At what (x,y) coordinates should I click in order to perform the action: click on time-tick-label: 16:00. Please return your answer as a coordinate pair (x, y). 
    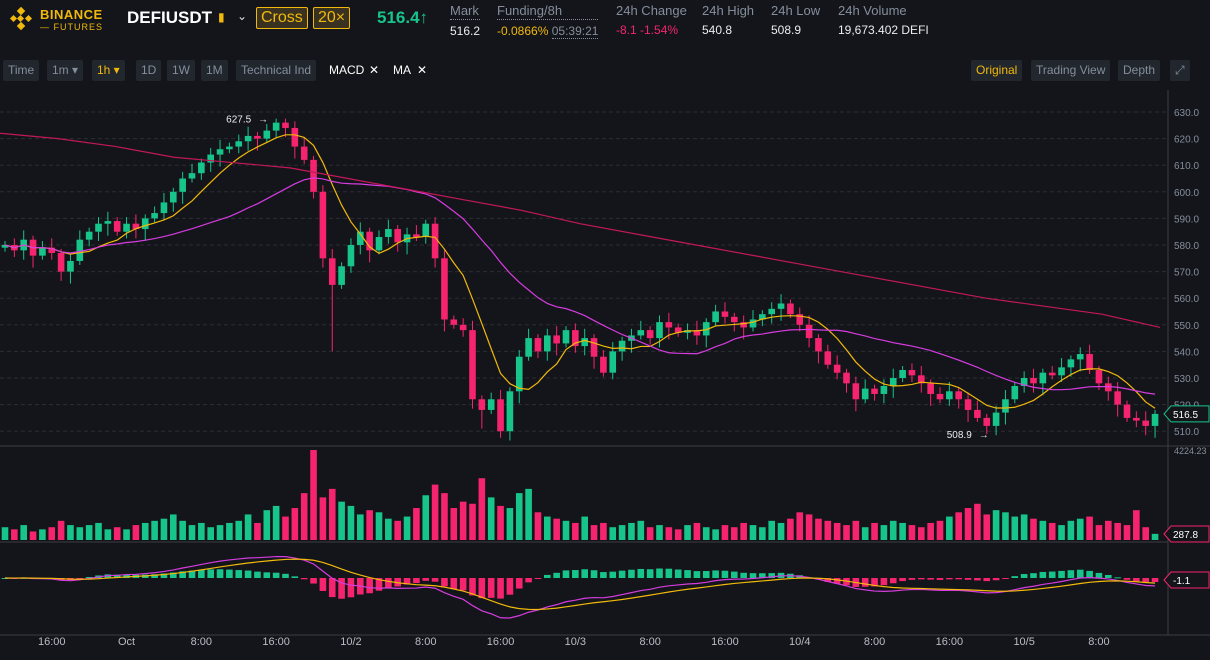
    Looking at the image, I should click on (501, 642).